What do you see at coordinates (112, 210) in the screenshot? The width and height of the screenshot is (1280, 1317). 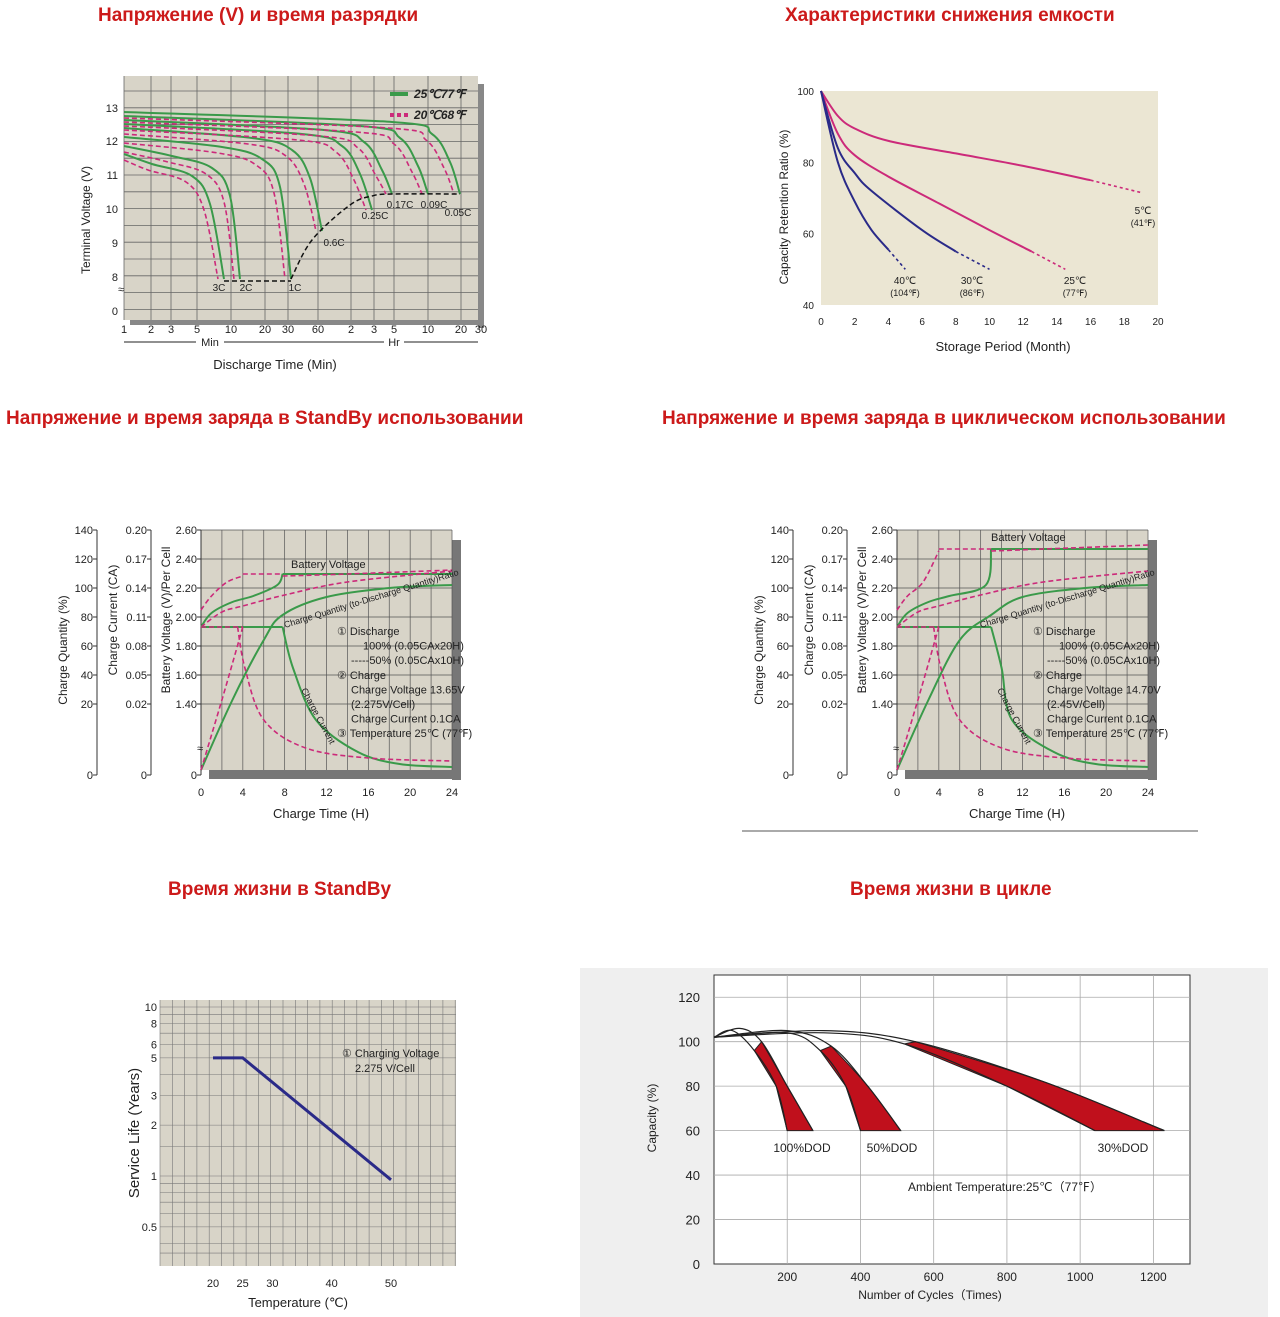 I see `discharge-y-tick-label: 10` at bounding box center [112, 210].